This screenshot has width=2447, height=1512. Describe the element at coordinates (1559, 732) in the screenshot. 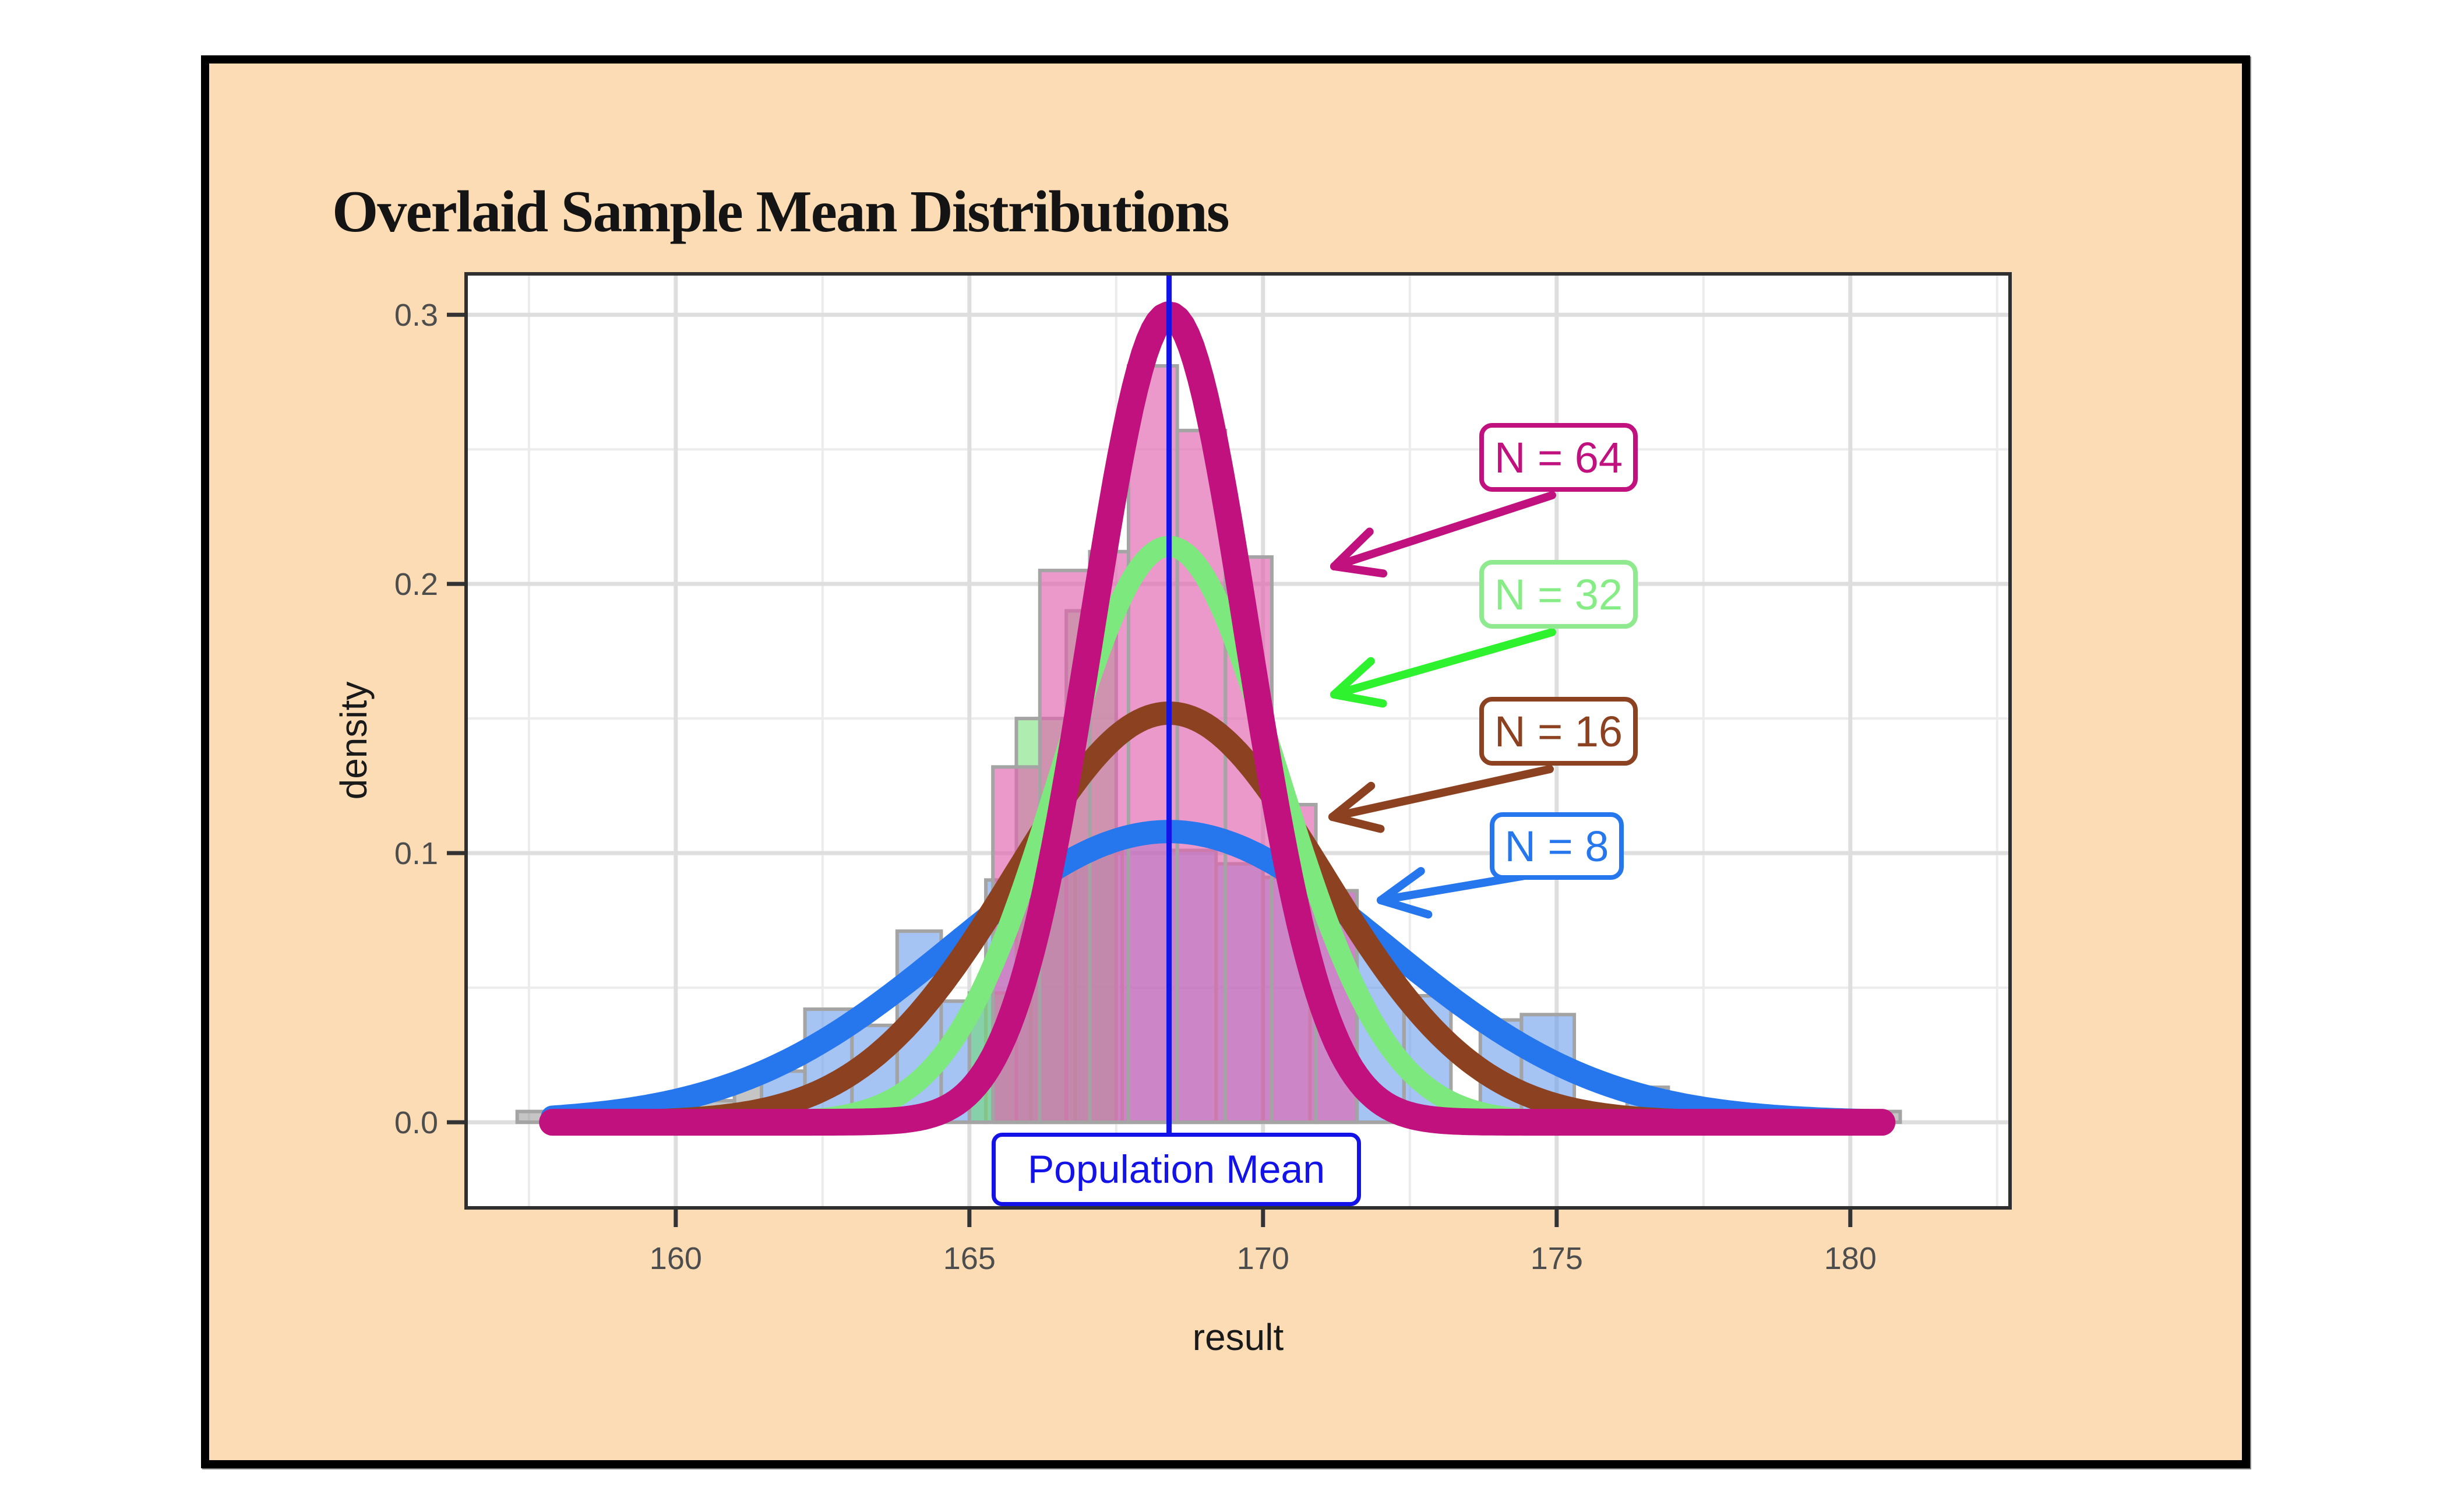

I see `annotation-label-n16: N = 16` at that location.